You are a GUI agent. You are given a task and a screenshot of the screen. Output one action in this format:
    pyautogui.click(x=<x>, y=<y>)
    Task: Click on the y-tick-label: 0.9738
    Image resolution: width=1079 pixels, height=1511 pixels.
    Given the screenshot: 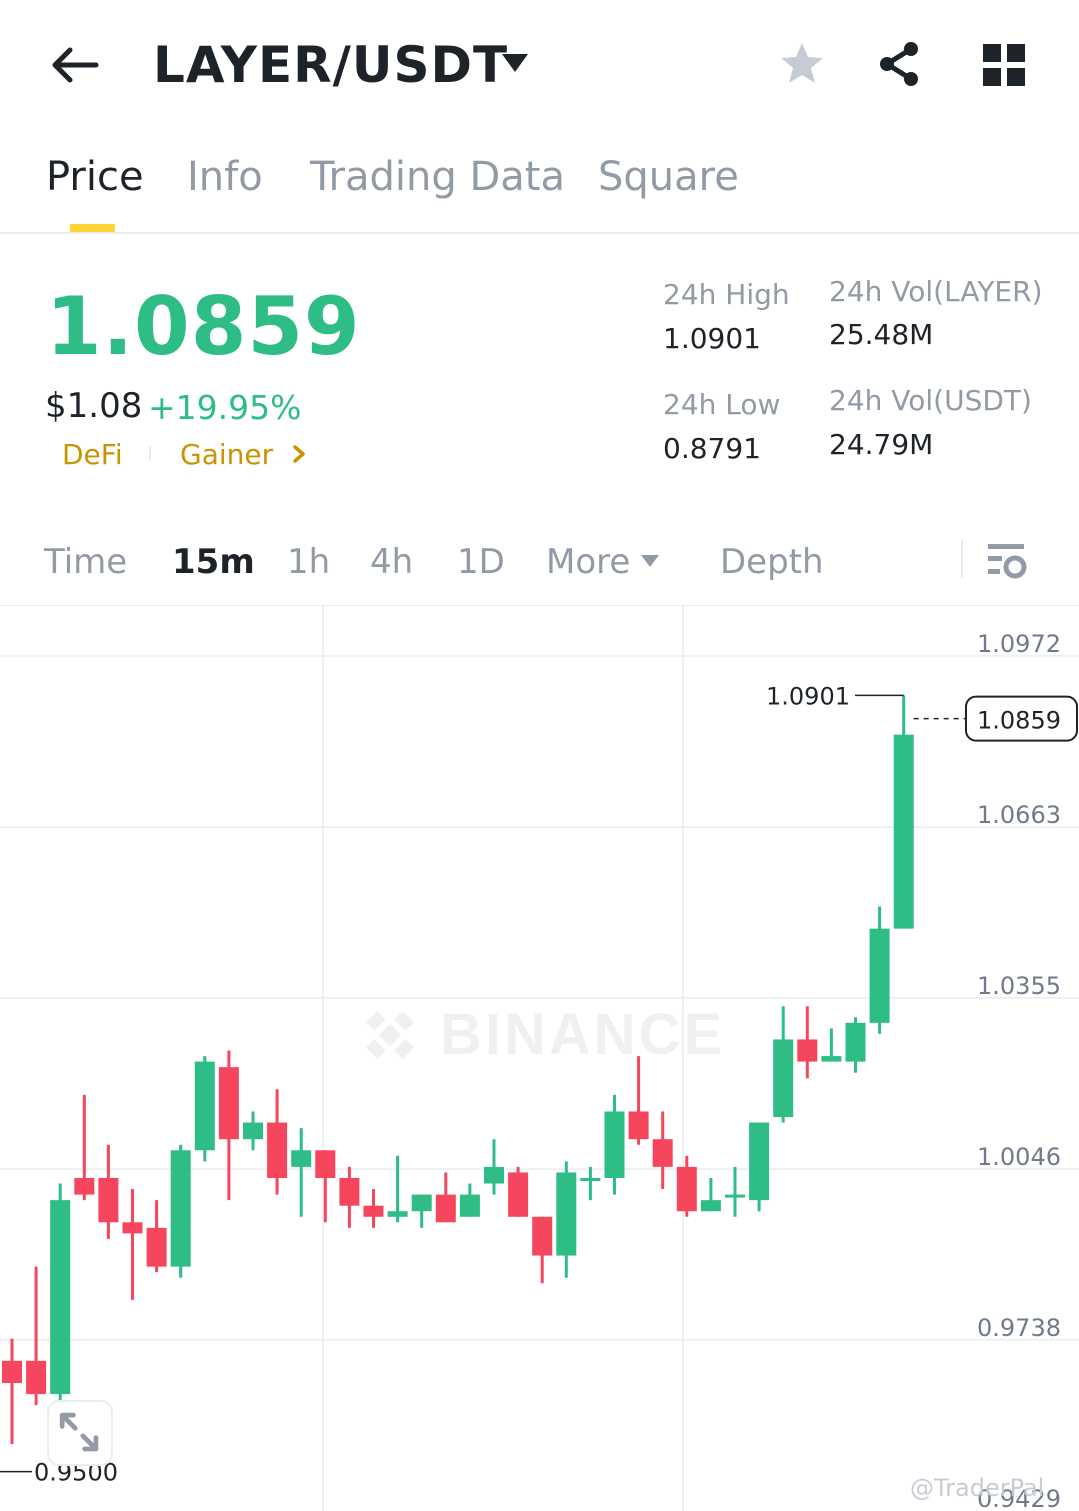 What is the action you would take?
    pyautogui.click(x=1019, y=1328)
    